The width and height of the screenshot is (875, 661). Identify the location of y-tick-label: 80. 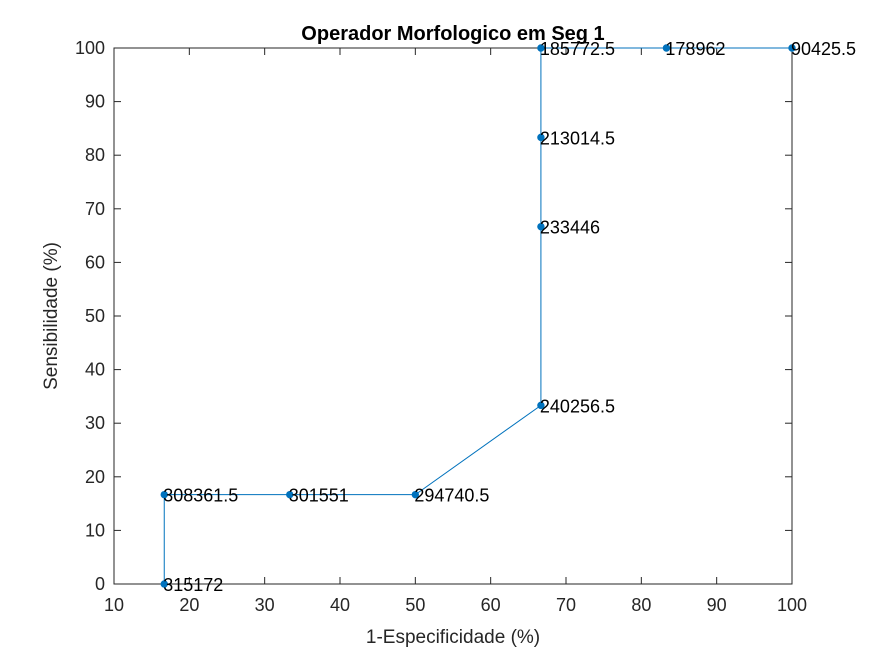
(95, 155).